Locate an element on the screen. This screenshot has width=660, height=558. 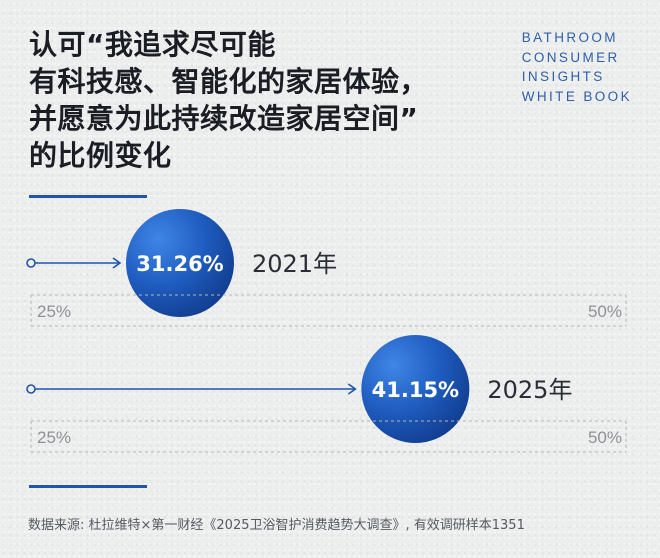
data-label: 31.26% is located at coordinates (179, 264).